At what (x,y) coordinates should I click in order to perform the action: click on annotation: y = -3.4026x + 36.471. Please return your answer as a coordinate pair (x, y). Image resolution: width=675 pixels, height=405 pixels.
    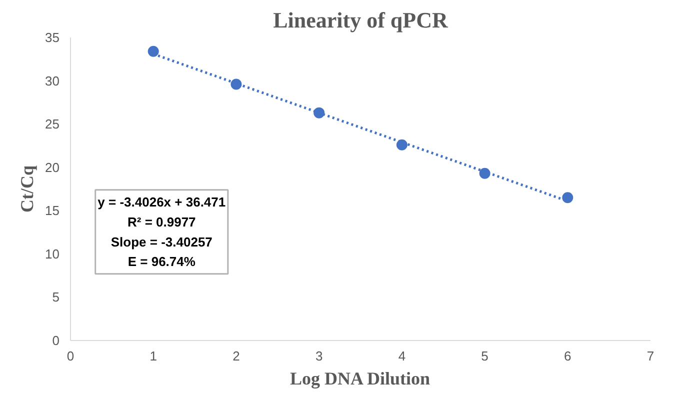
    Looking at the image, I should click on (162, 202).